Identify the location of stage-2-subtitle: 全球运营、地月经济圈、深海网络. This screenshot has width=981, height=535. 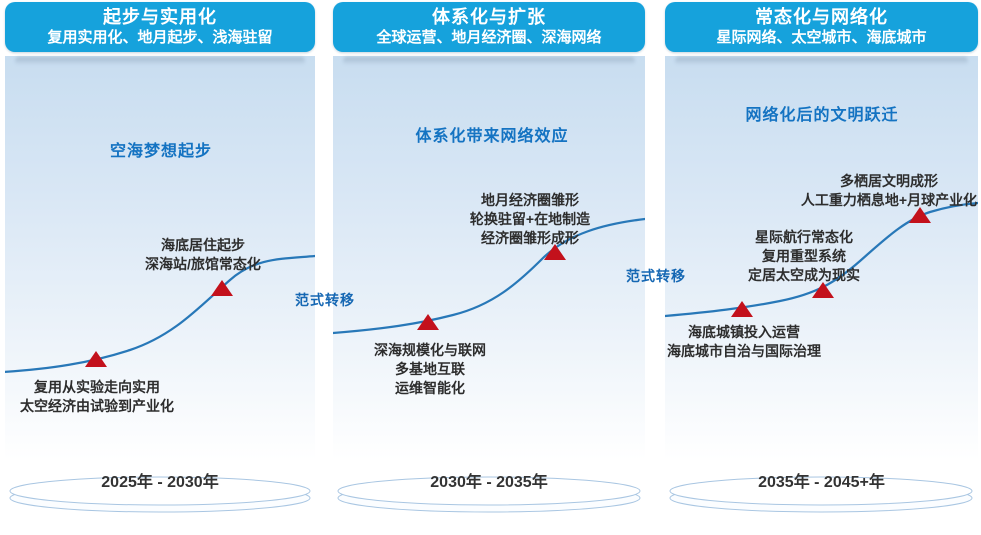
(489, 37).